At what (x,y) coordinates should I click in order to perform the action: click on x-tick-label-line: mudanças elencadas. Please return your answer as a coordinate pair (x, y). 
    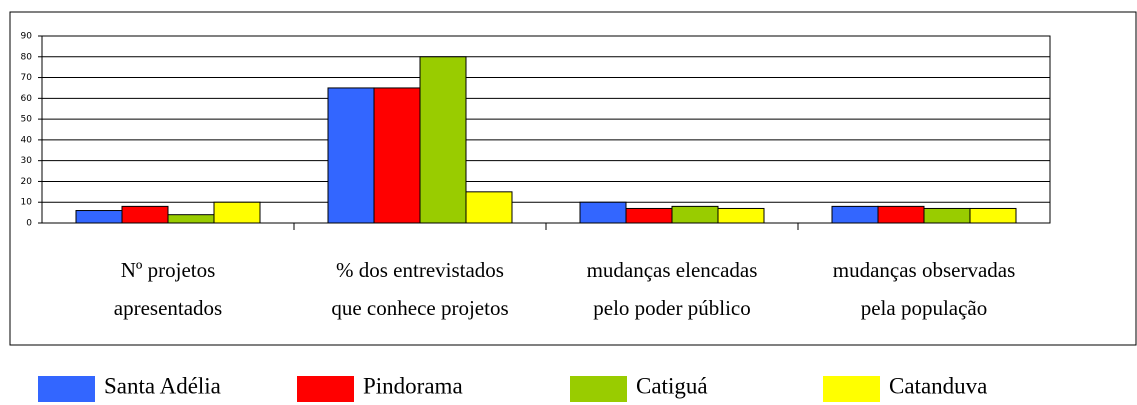
    Looking at the image, I should click on (672, 270).